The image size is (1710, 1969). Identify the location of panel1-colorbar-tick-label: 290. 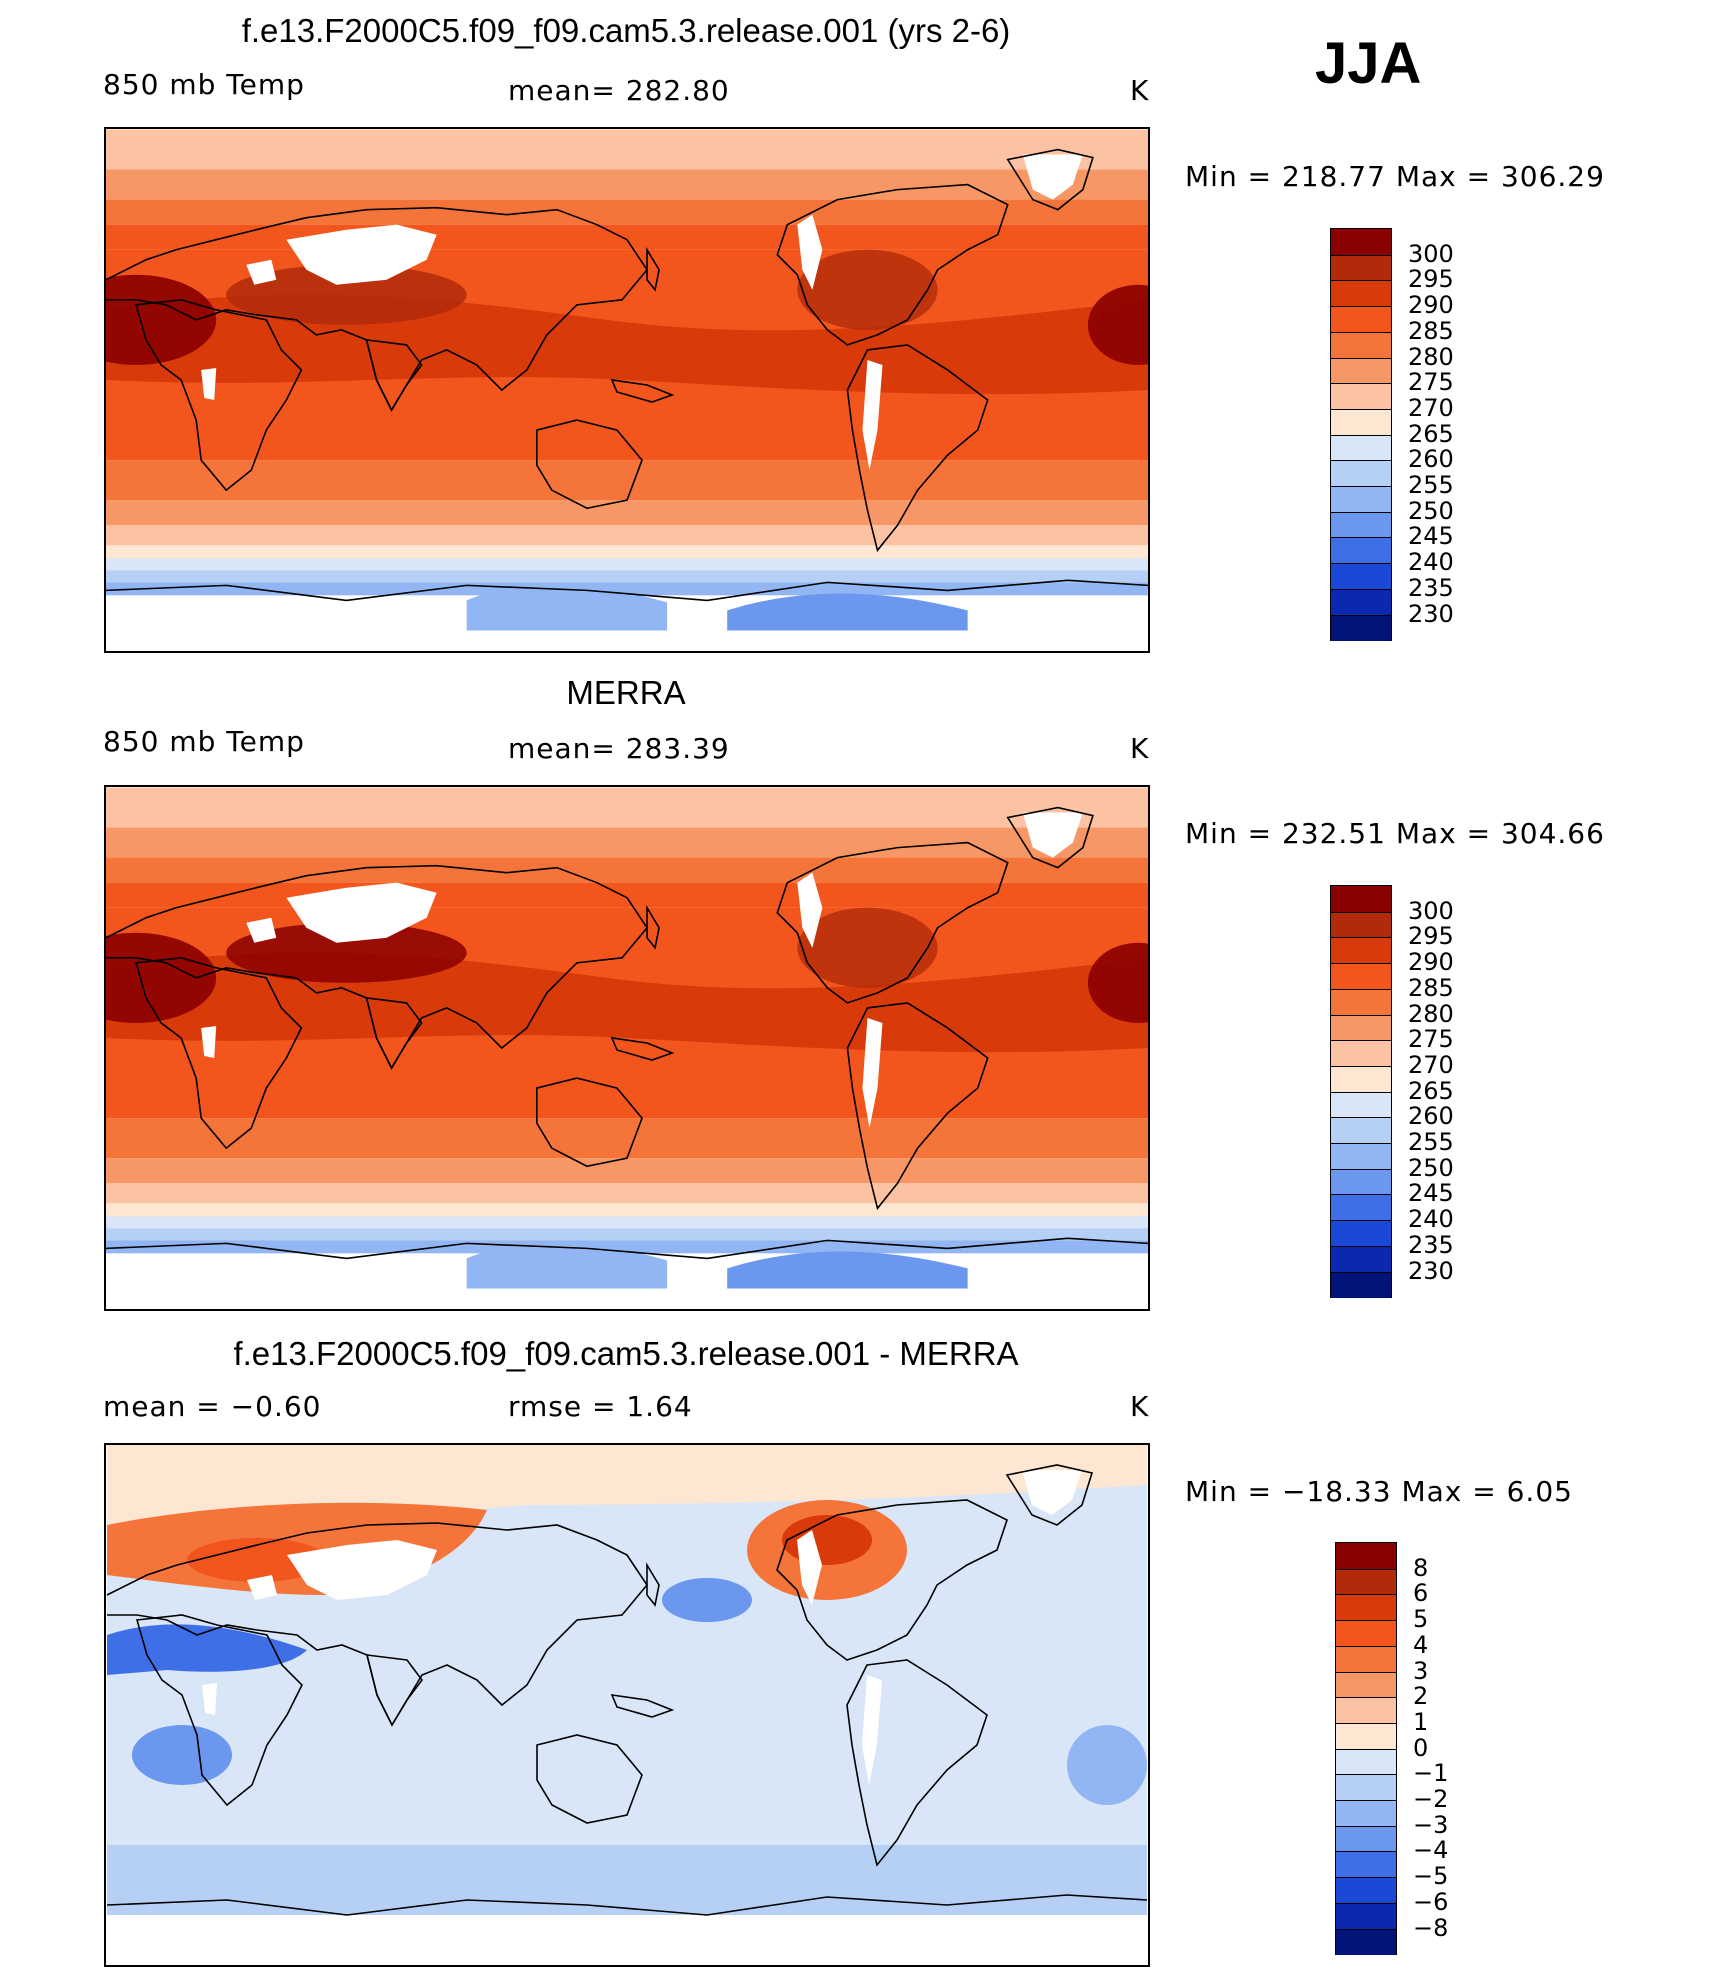
(1431, 305).